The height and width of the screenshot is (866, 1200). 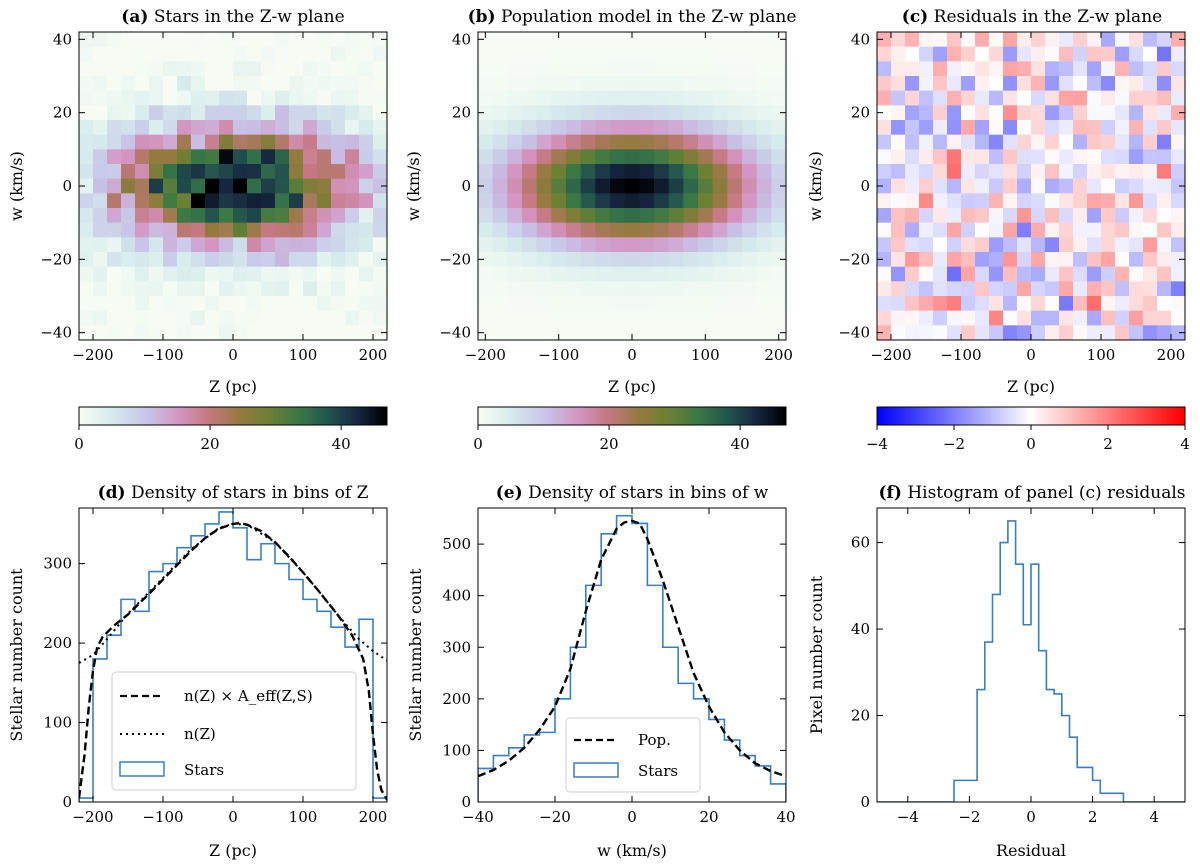 I want to click on x-tick-label: 20, so click(x=708, y=817).